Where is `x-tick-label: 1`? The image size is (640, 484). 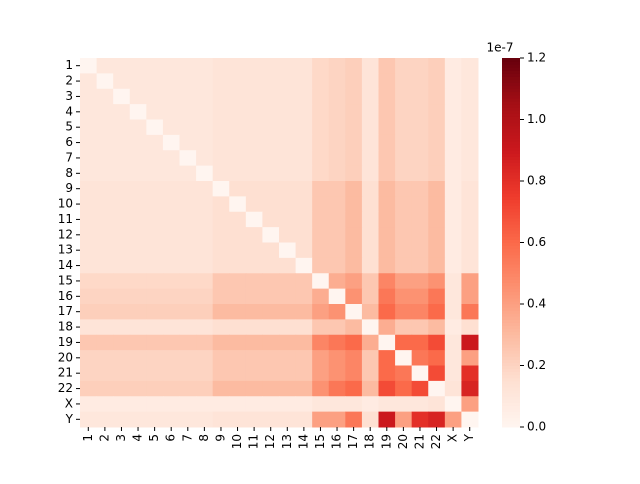
x-tick-label: 1 is located at coordinates (88, 438).